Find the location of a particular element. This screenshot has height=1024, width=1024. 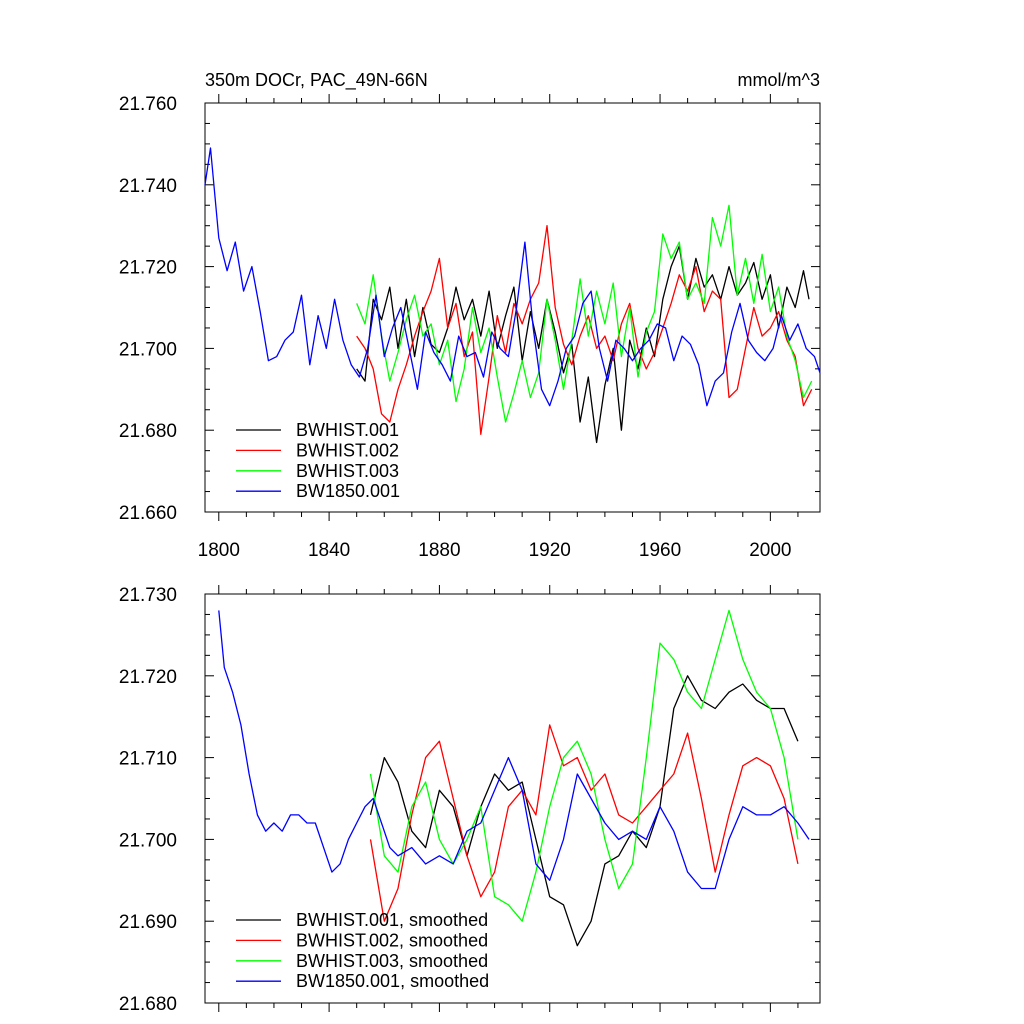

chart-title-units: mmol/m^3 is located at coordinates (779, 80).